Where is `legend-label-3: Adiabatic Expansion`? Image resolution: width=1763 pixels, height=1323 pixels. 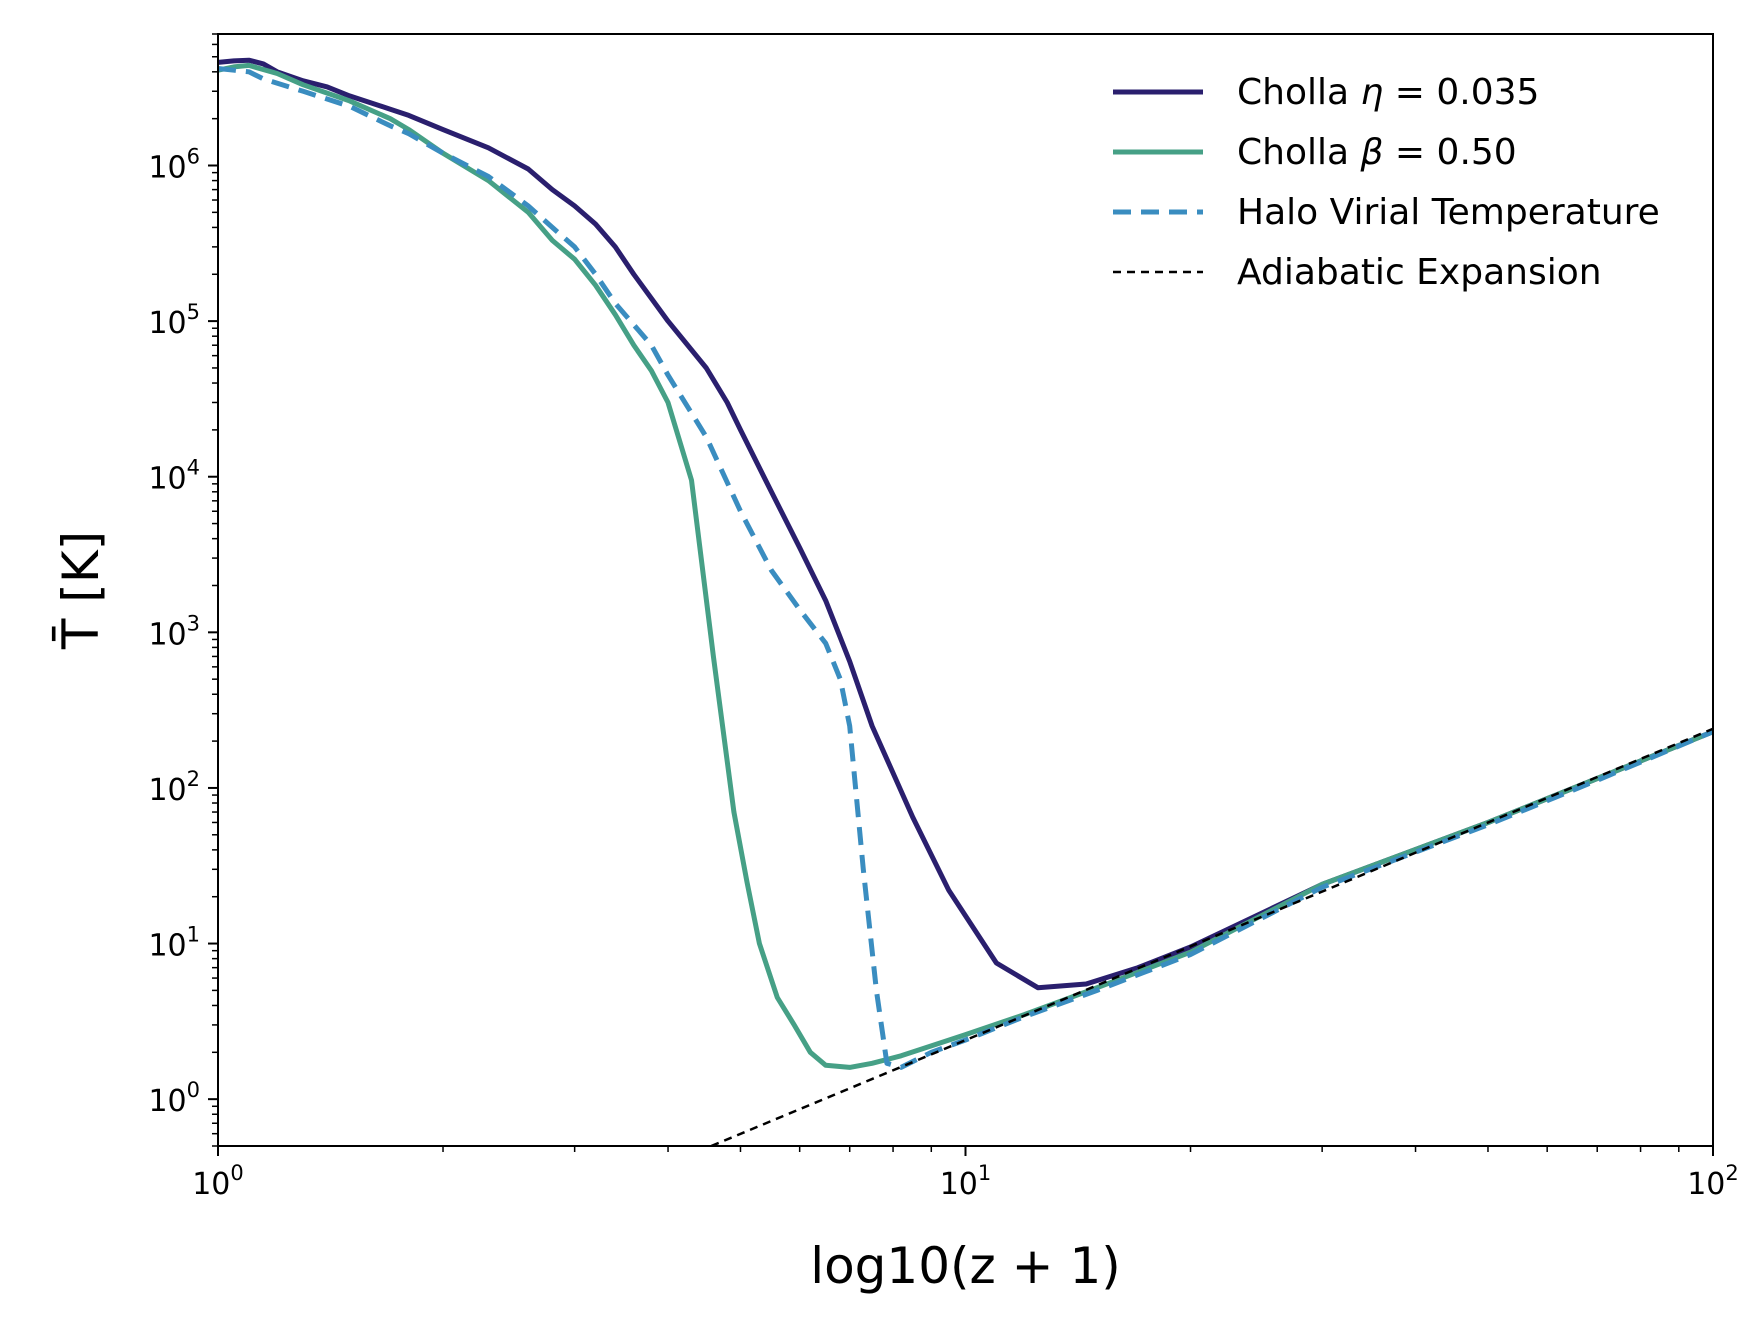 legend-label-3: Adiabatic Expansion is located at coordinates (1419, 272).